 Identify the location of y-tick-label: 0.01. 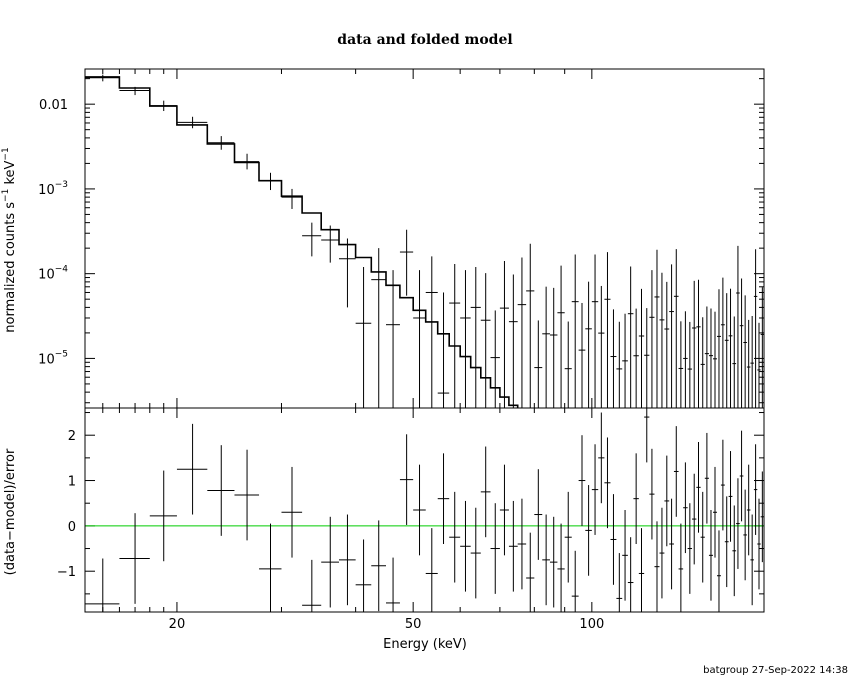
(53, 105).